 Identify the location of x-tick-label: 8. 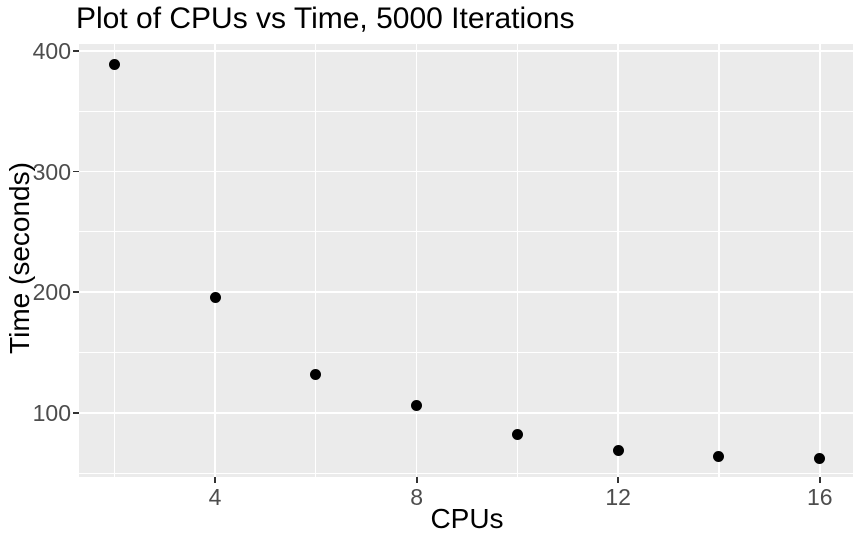
(416, 497).